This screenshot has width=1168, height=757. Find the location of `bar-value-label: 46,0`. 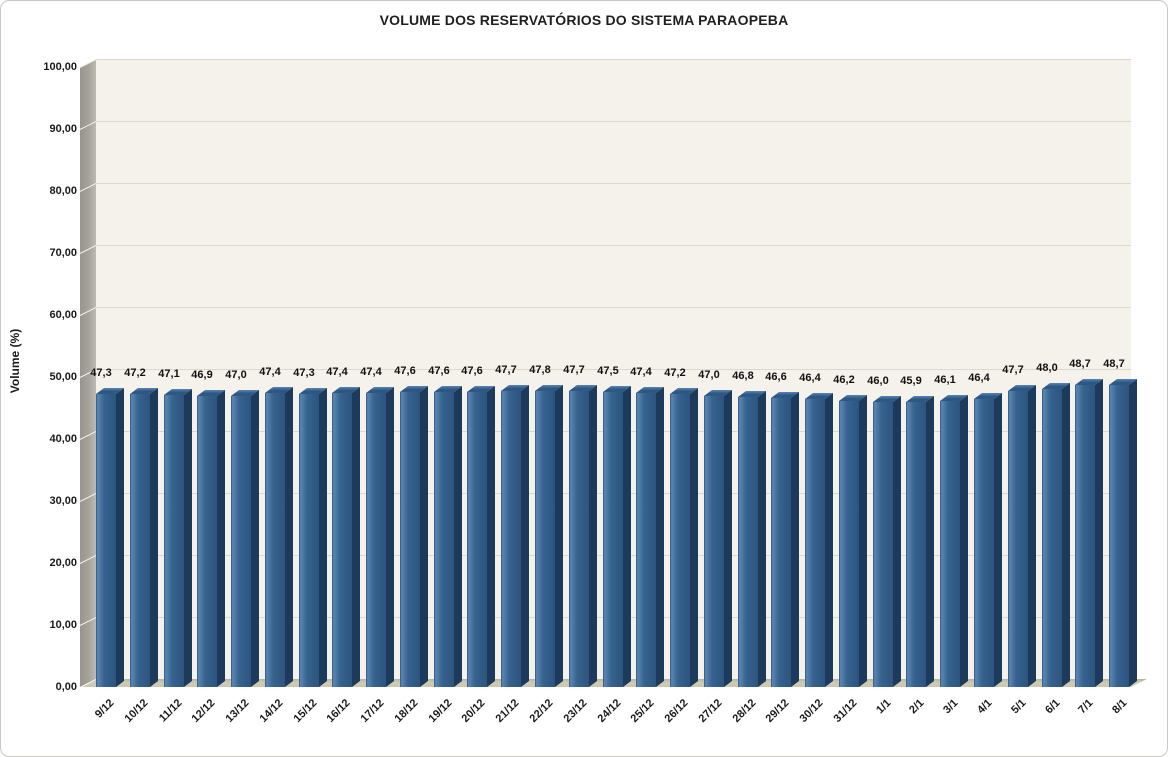

bar-value-label: 46,0 is located at coordinates (878, 381).